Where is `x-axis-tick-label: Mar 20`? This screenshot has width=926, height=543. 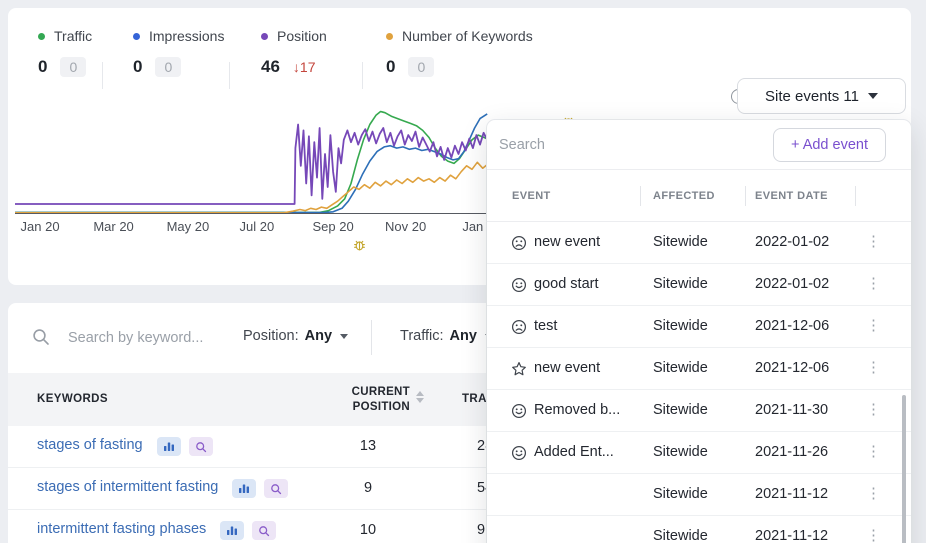
x-axis-tick-label: Mar 20 is located at coordinates (113, 226).